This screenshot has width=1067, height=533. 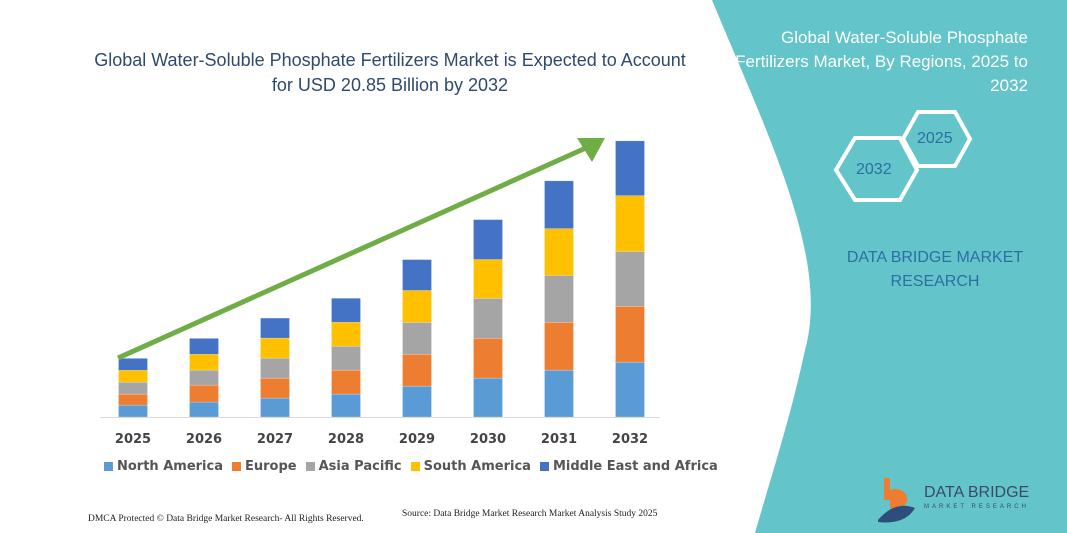 I want to click on x-tick-label: 2031, so click(x=559, y=439).